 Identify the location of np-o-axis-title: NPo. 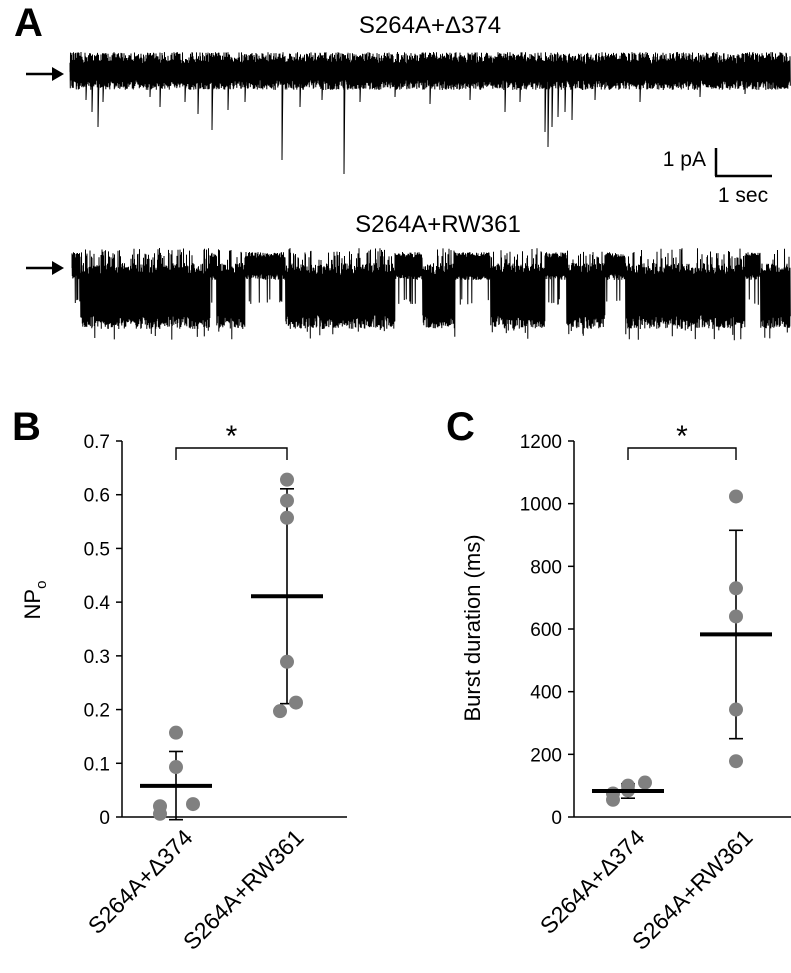
(35, 600).